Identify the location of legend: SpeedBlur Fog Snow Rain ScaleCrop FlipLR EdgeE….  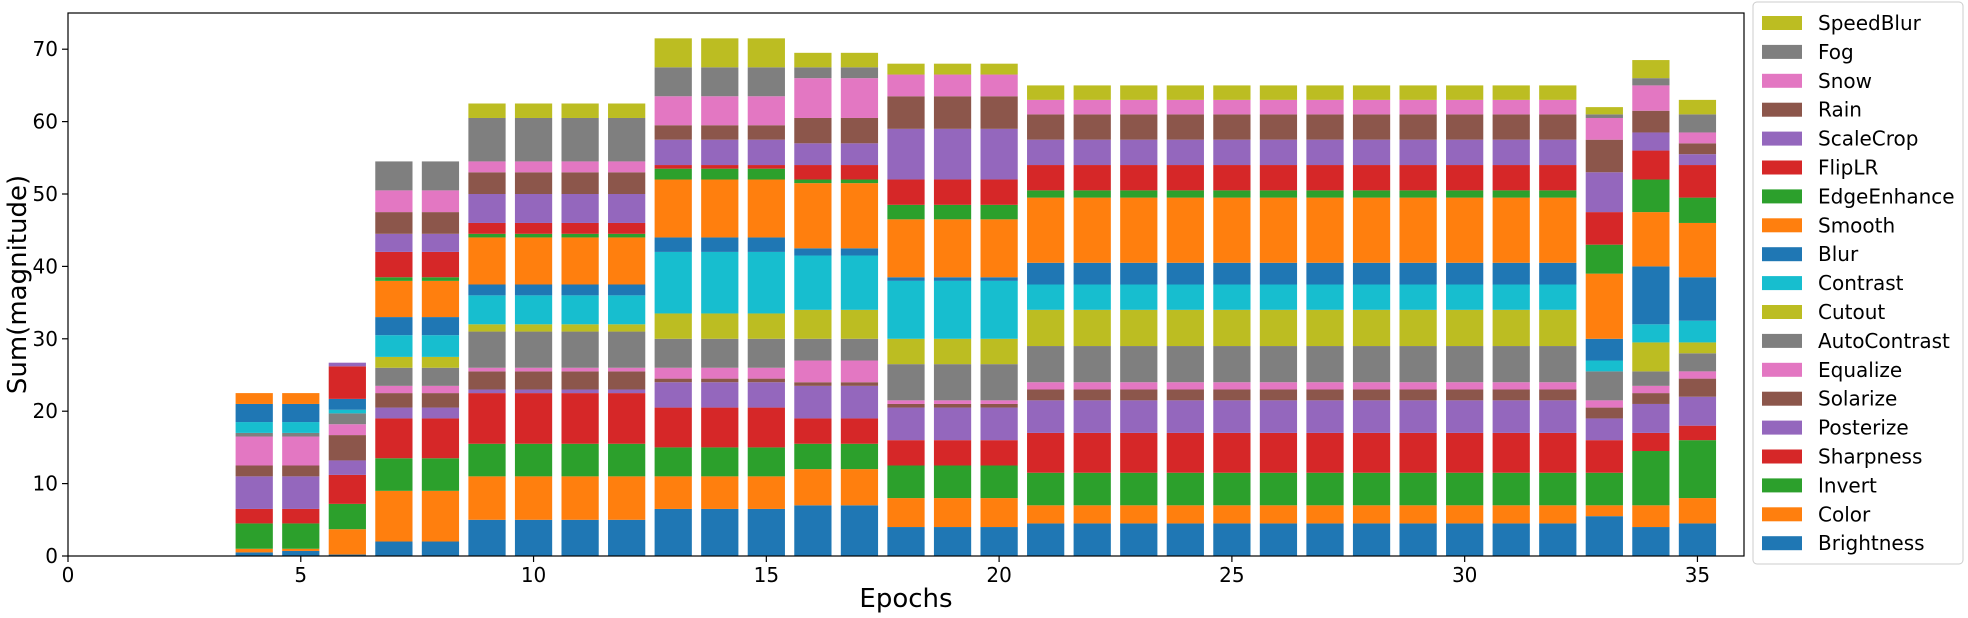
(1858, 283).